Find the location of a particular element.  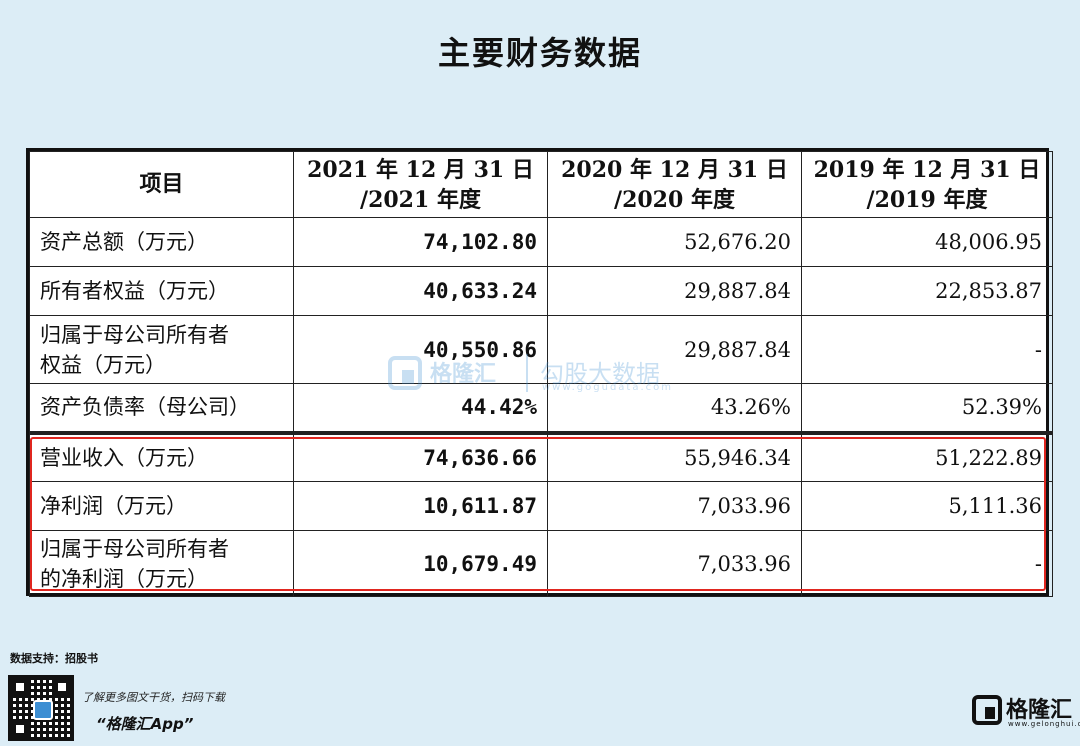

value-2021: 74,636.66 is located at coordinates (420, 456).